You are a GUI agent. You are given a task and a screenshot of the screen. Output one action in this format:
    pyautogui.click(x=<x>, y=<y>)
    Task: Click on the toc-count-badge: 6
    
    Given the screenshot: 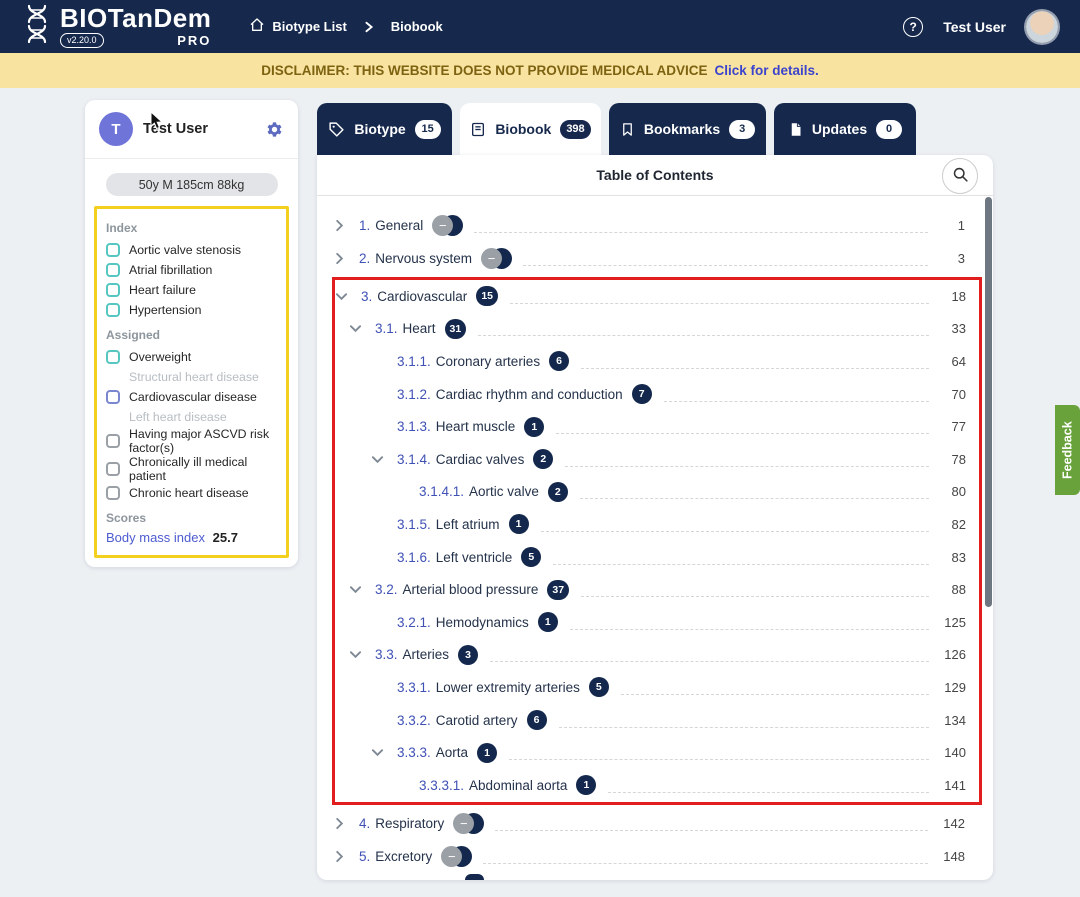 What is the action you would take?
    pyautogui.click(x=559, y=361)
    